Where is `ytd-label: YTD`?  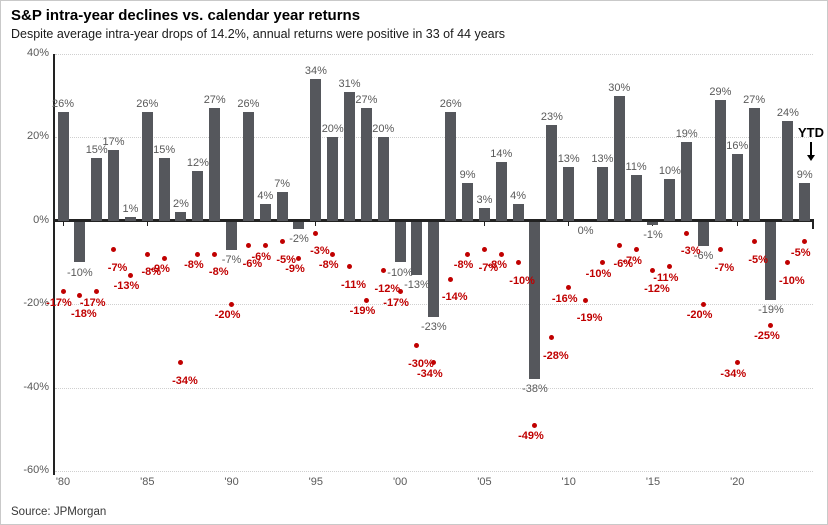
ytd-label: YTD is located at coordinates (811, 132).